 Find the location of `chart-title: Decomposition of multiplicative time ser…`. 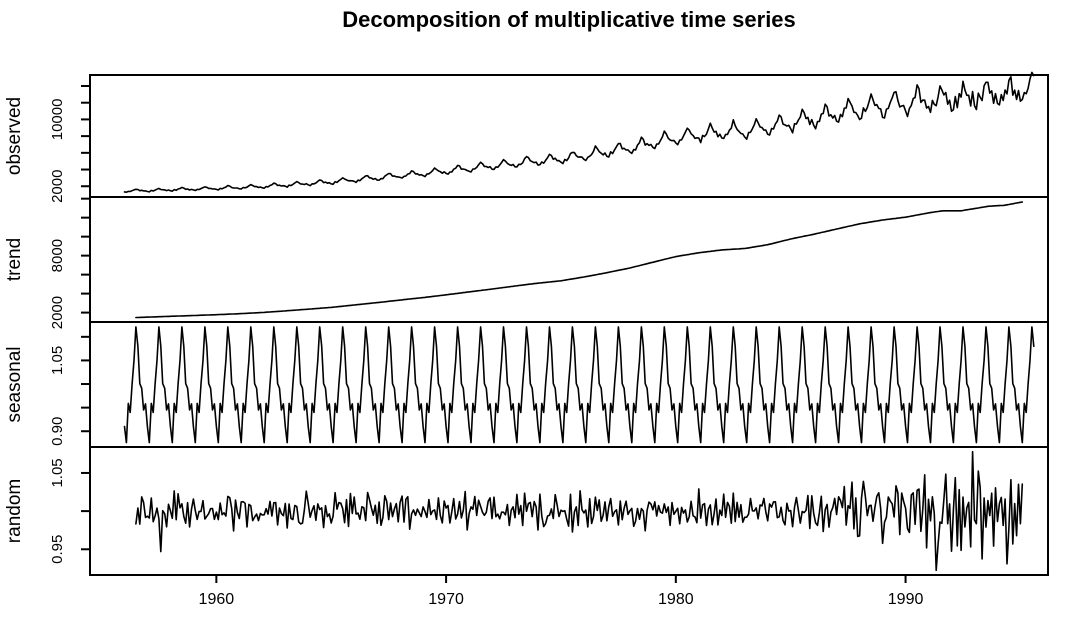

chart-title: Decomposition of multiplicative time ser… is located at coordinates (569, 19).